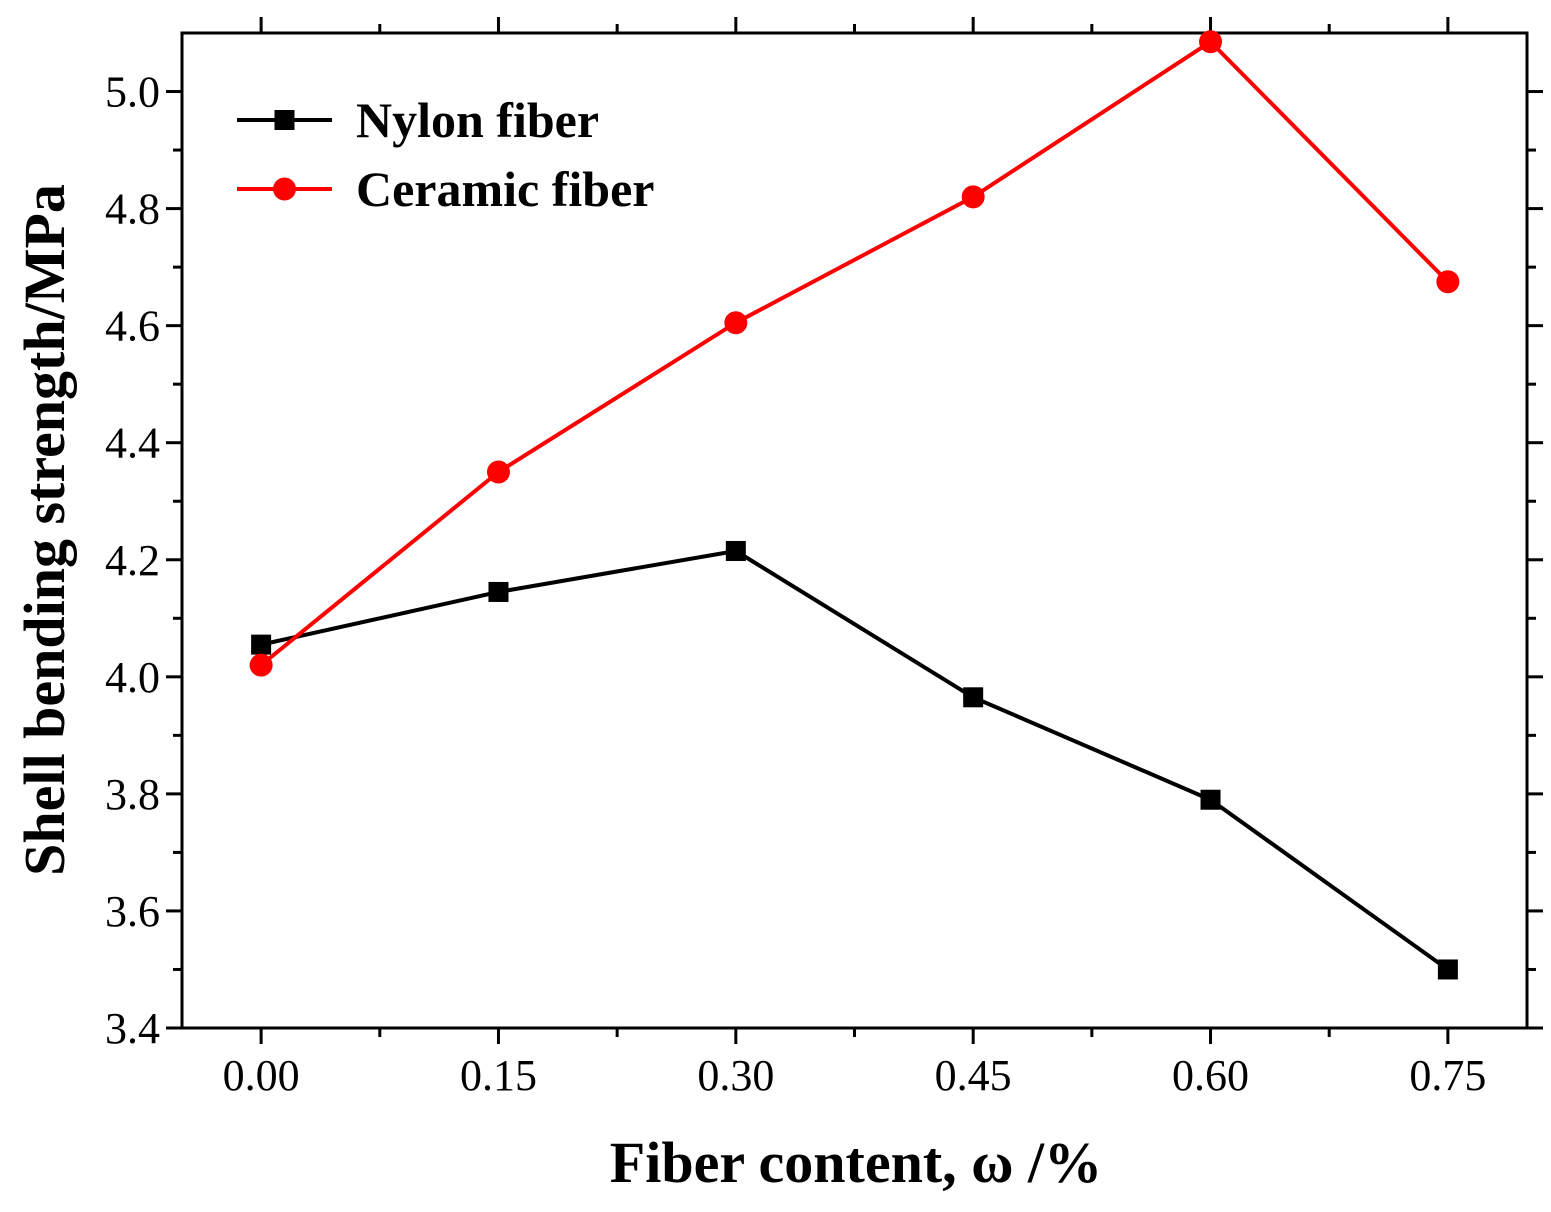 This screenshot has height=1212, width=1551. I want to click on x-tick-label: 0.15, so click(498, 1075).